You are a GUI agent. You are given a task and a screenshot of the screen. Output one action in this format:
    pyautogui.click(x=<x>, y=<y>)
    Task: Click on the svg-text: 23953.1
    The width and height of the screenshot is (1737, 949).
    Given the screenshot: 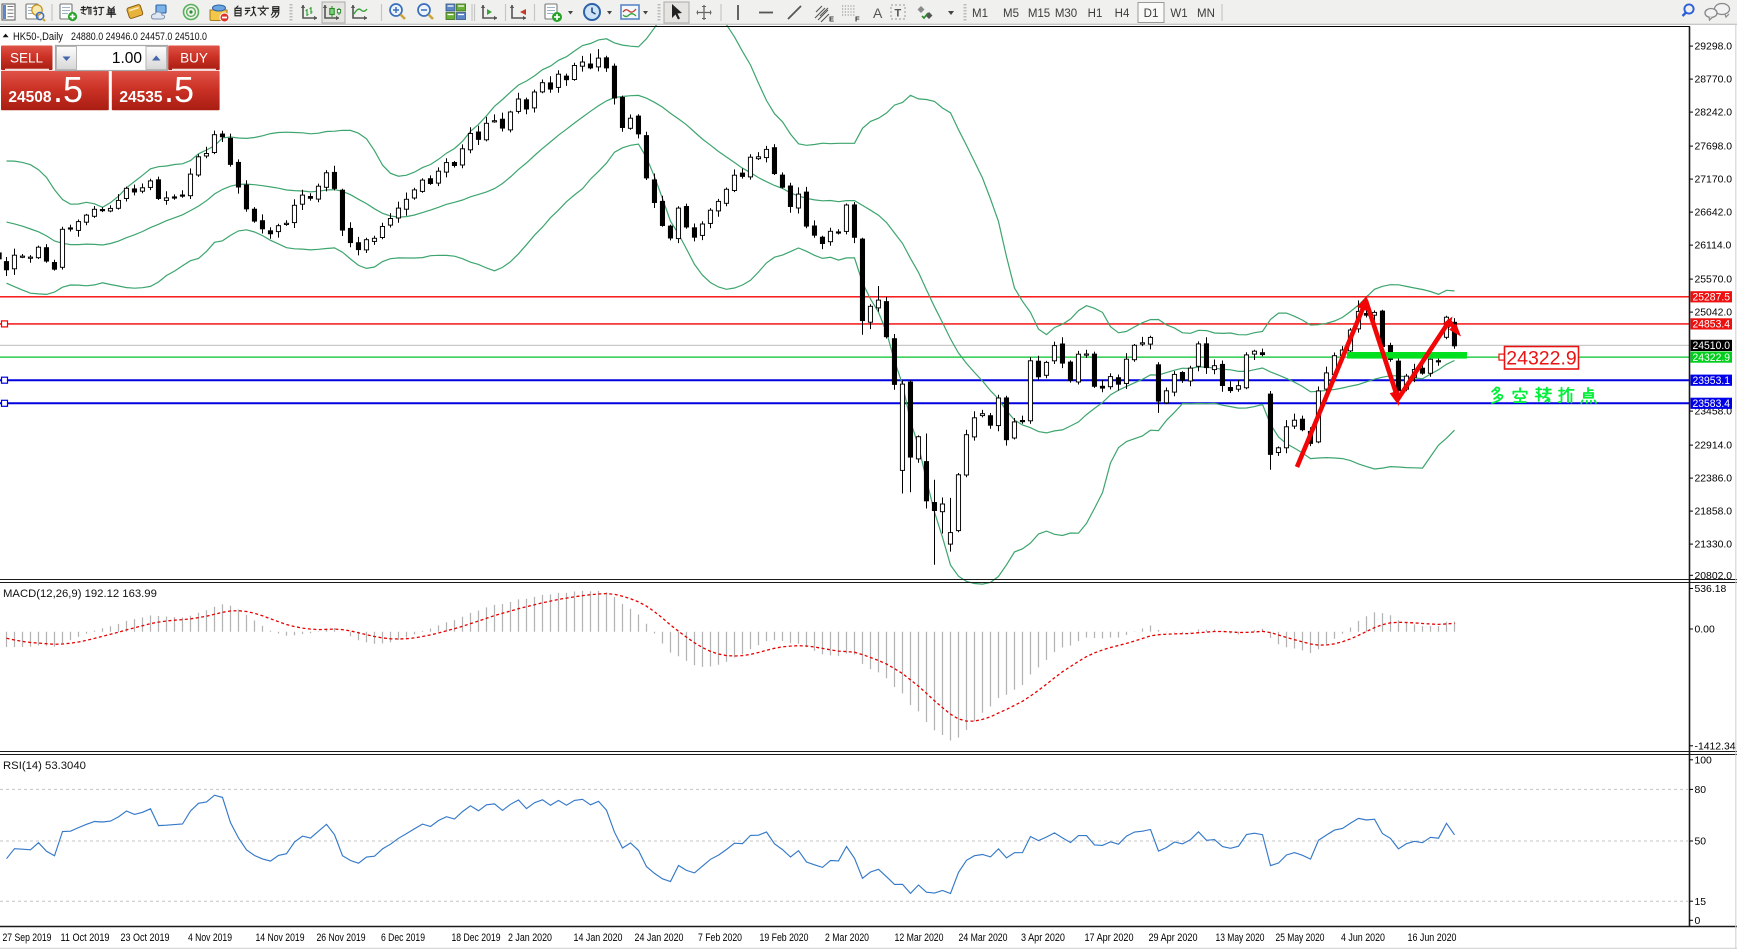 What is the action you would take?
    pyautogui.click(x=1712, y=381)
    